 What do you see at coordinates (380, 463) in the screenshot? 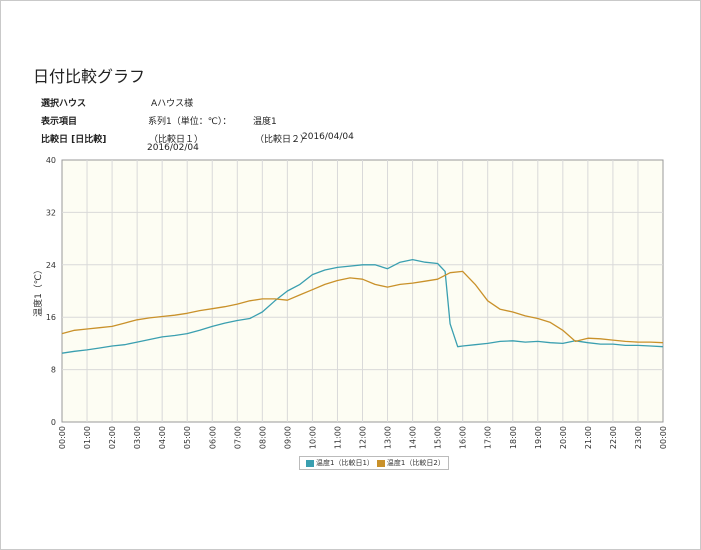
I see `legend-swatch-series2` at bounding box center [380, 463].